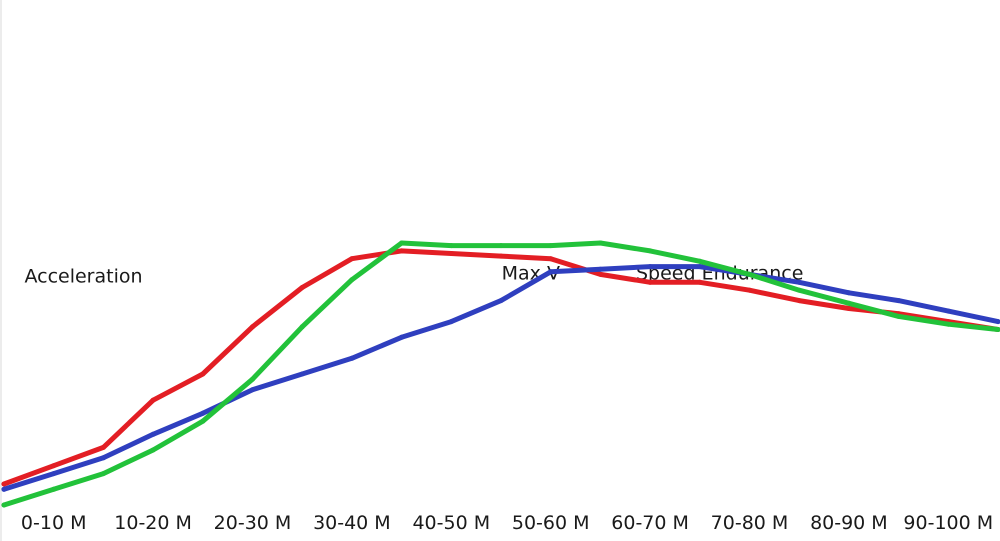 This screenshot has width=1000, height=541. Describe the element at coordinates (531, 274) in the screenshot. I see `annotation-label: Max V` at that location.